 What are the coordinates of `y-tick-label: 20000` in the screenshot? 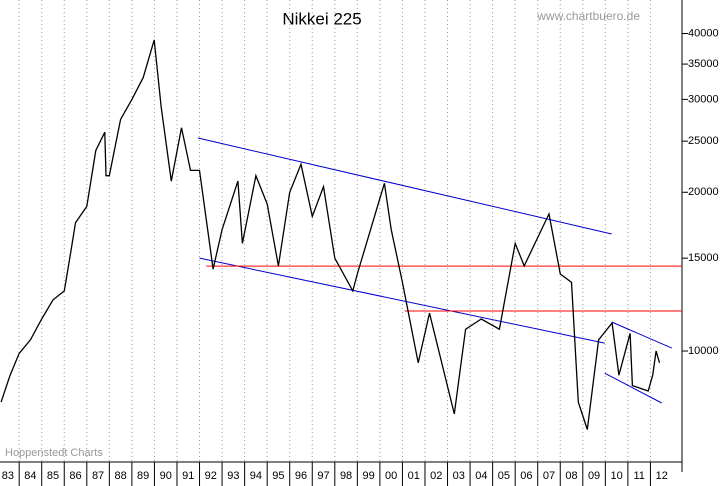 It's located at (703, 192).